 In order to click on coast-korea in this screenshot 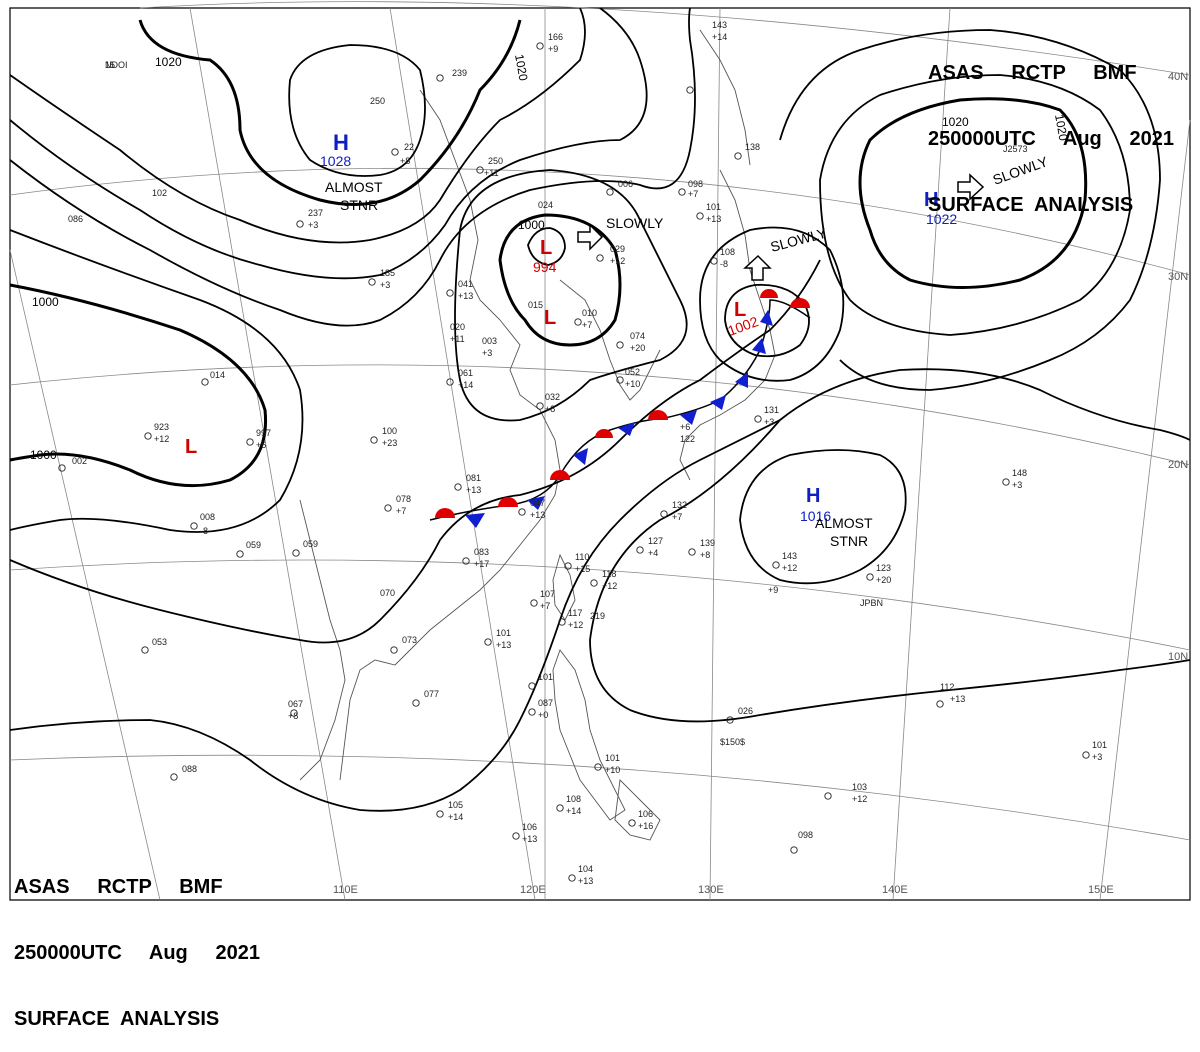, I will do `click(610, 340)`.